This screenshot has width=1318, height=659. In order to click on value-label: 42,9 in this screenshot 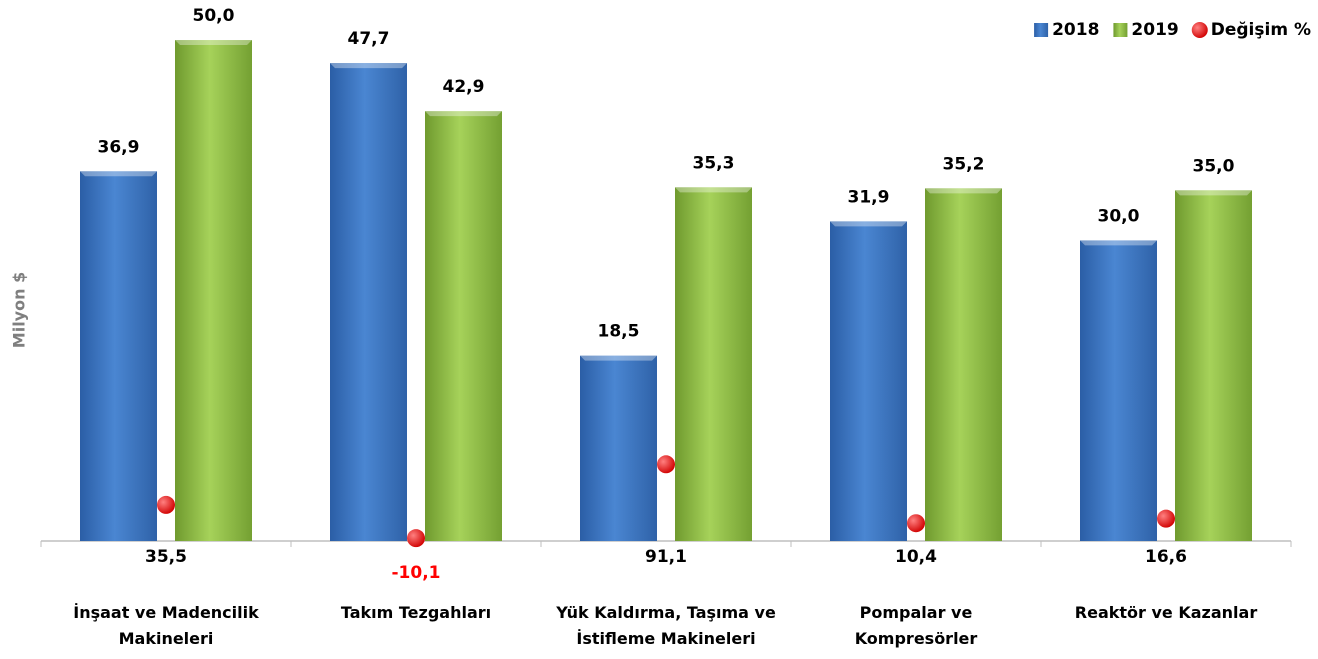, I will do `click(464, 87)`.